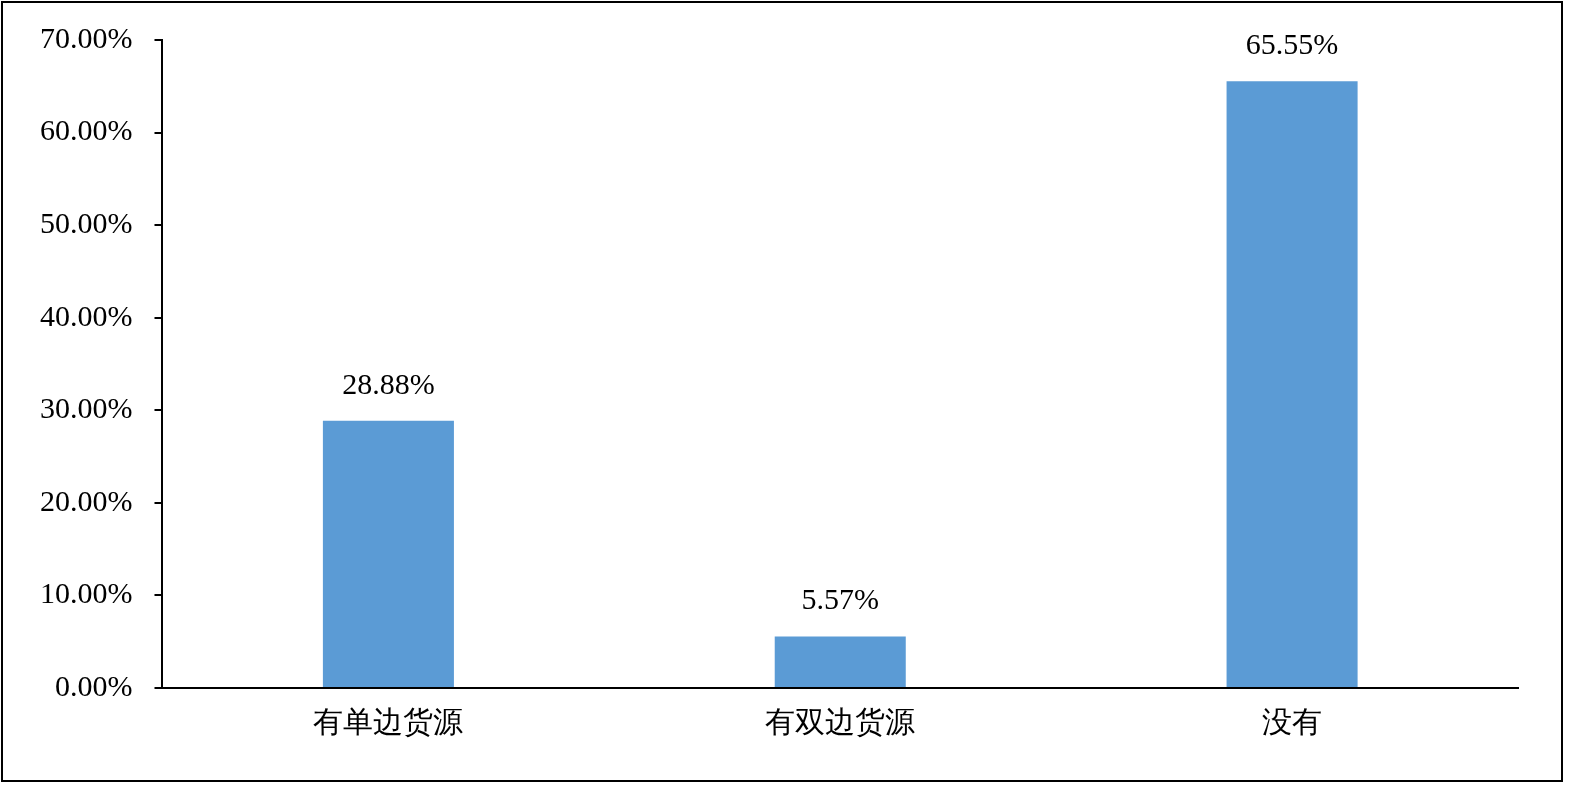 Image resolution: width=1592 pixels, height=800 pixels. What do you see at coordinates (86, 408) in the screenshot?
I see `y-tick-label: 30.00%` at bounding box center [86, 408].